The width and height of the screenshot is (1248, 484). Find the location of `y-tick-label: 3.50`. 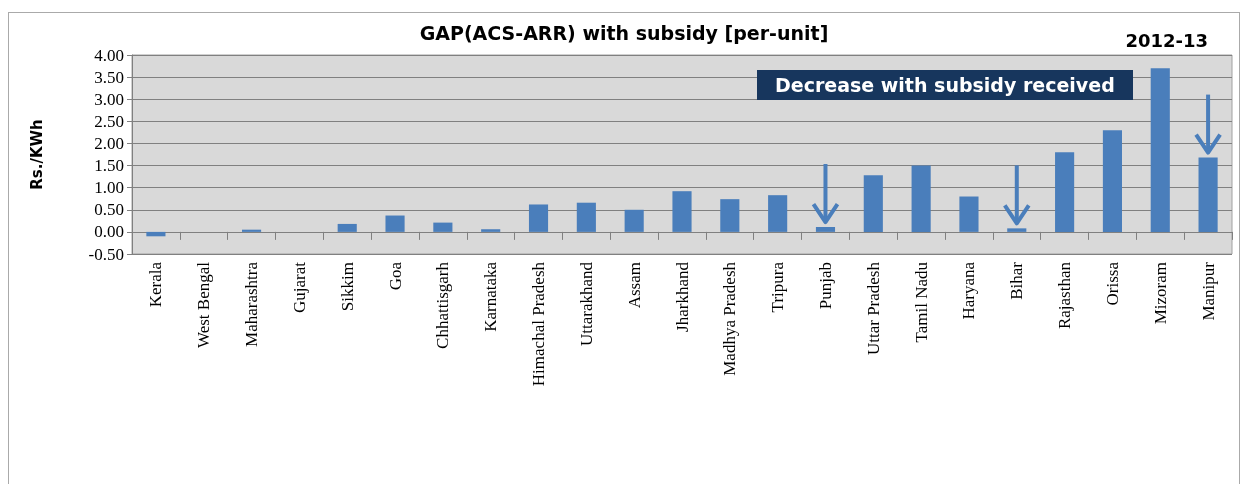

y-tick-label: 3.50 is located at coordinates (109, 77).